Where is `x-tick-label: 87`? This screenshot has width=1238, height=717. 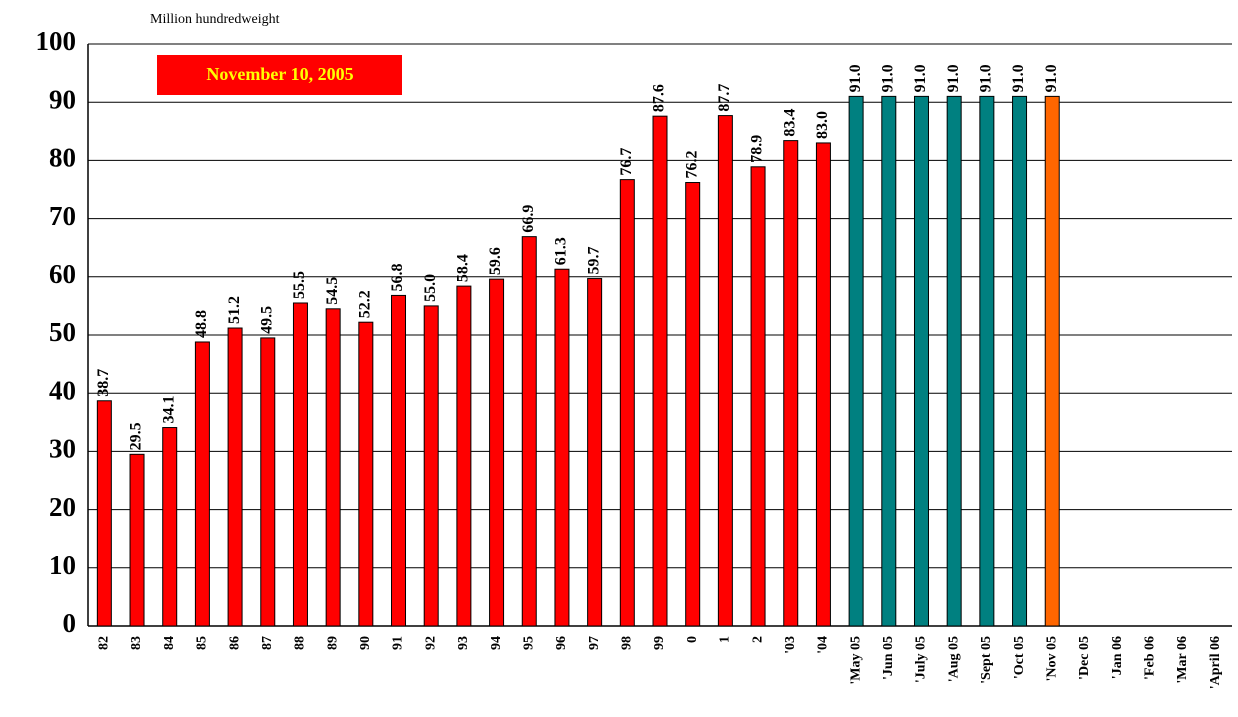 x-tick-label: 87 is located at coordinates (267, 643).